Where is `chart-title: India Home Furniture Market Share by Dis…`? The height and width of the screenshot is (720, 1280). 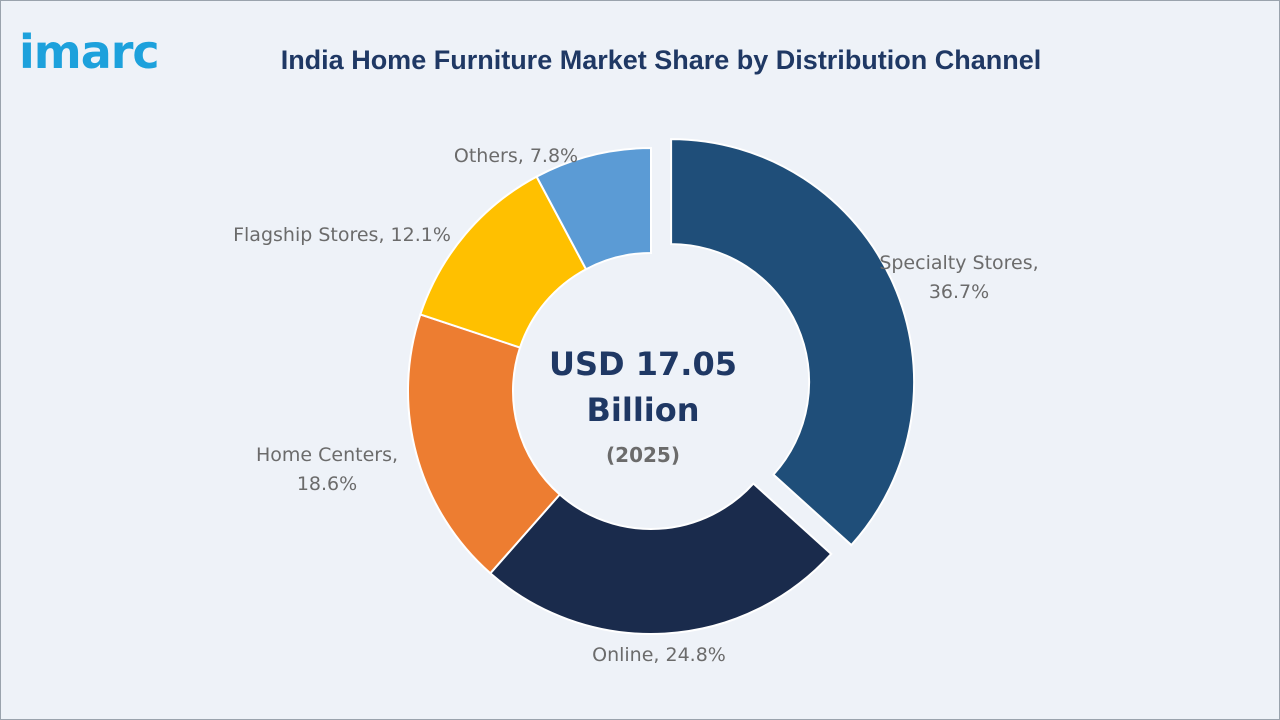 chart-title: India Home Furniture Market Share by Dis… is located at coordinates (661, 60).